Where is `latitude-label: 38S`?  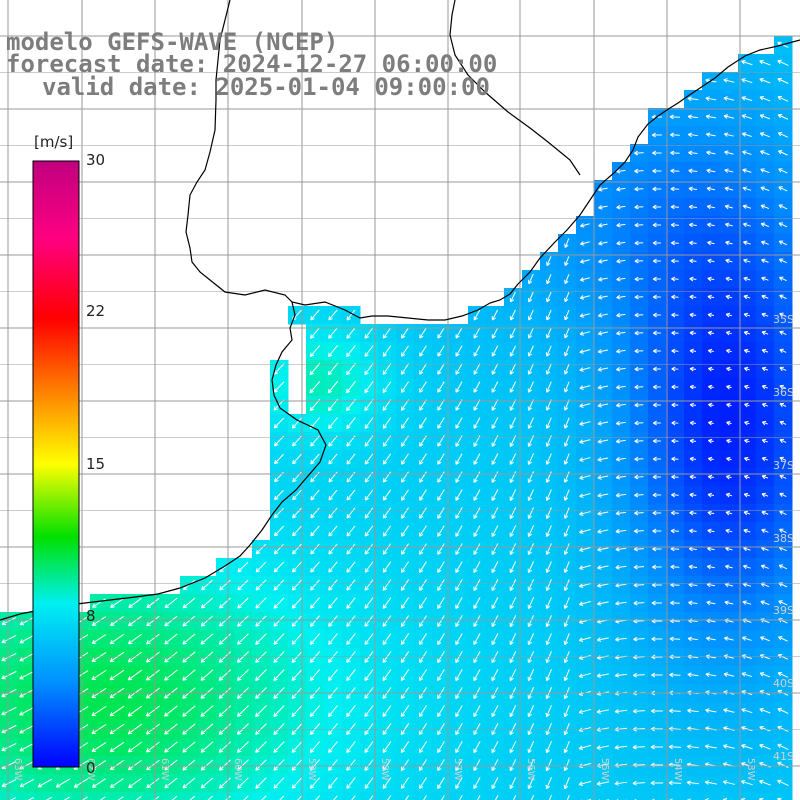 latitude-label: 38S is located at coordinates (783, 538).